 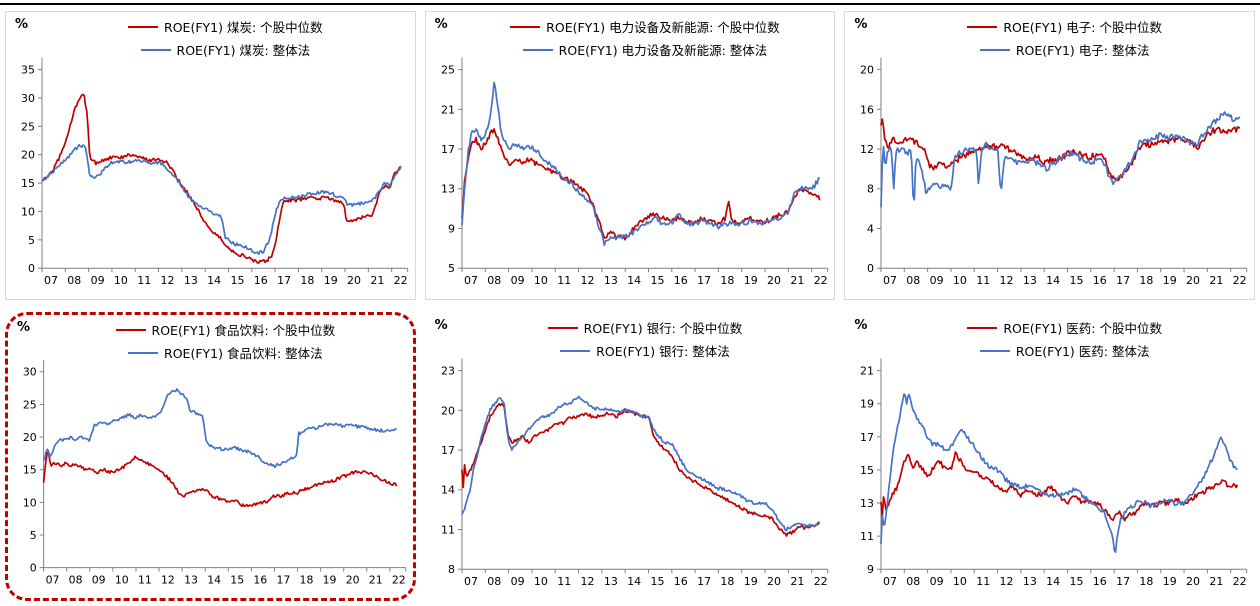 I want to click on legend-item-median: ROE(FY1) 电子: 个股中位数, so click(x=1064, y=26).